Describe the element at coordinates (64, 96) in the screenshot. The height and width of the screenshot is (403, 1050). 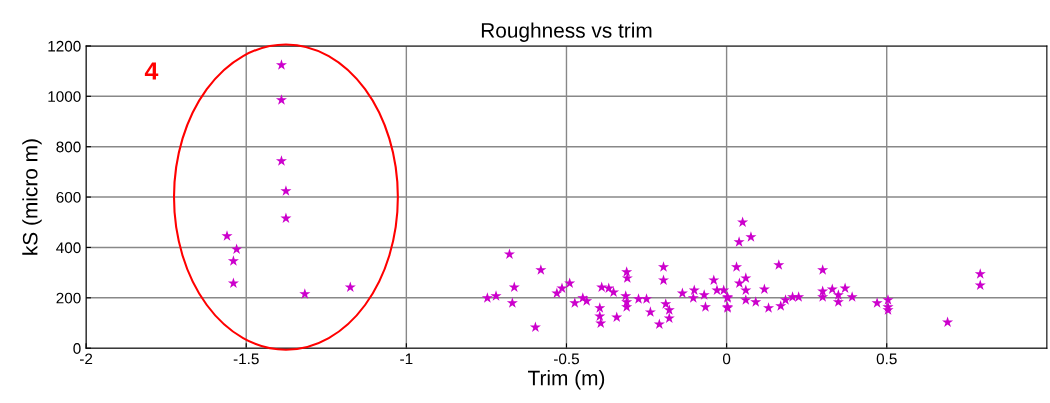
I see `y-tick-label: 1000` at that location.